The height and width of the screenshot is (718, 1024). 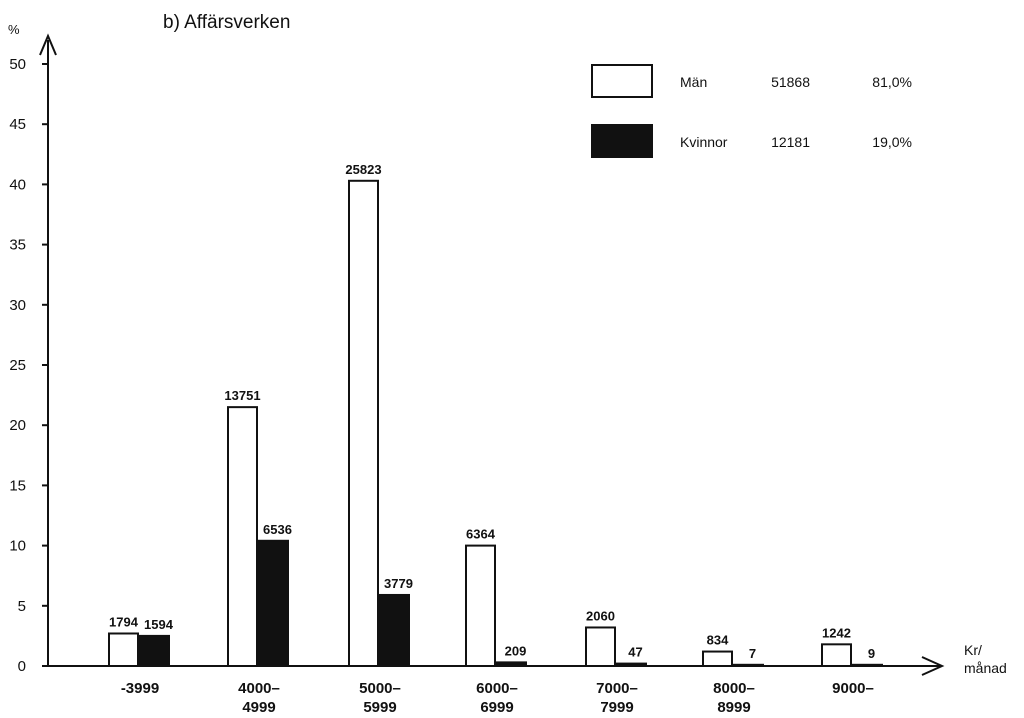 What do you see at coordinates (985, 668) in the screenshot?
I see `x-axis-label-line: månad` at bounding box center [985, 668].